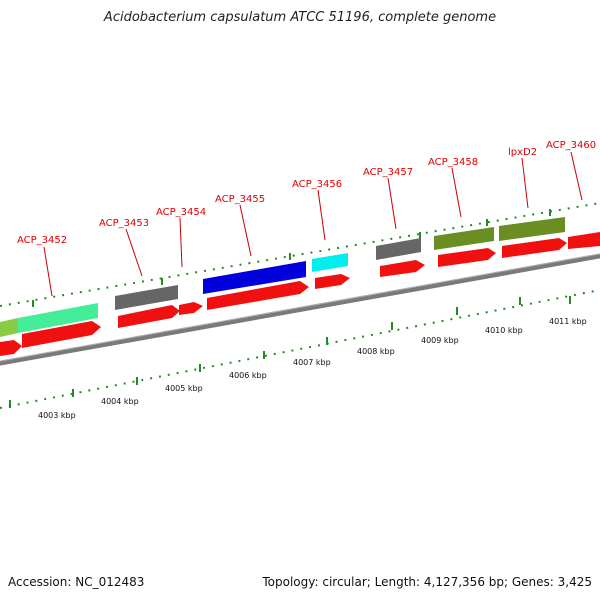 Image resolution: width=600 pixels, height=600 pixels. I want to click on kbp-label: 4010 kbp, so click(504, 330).